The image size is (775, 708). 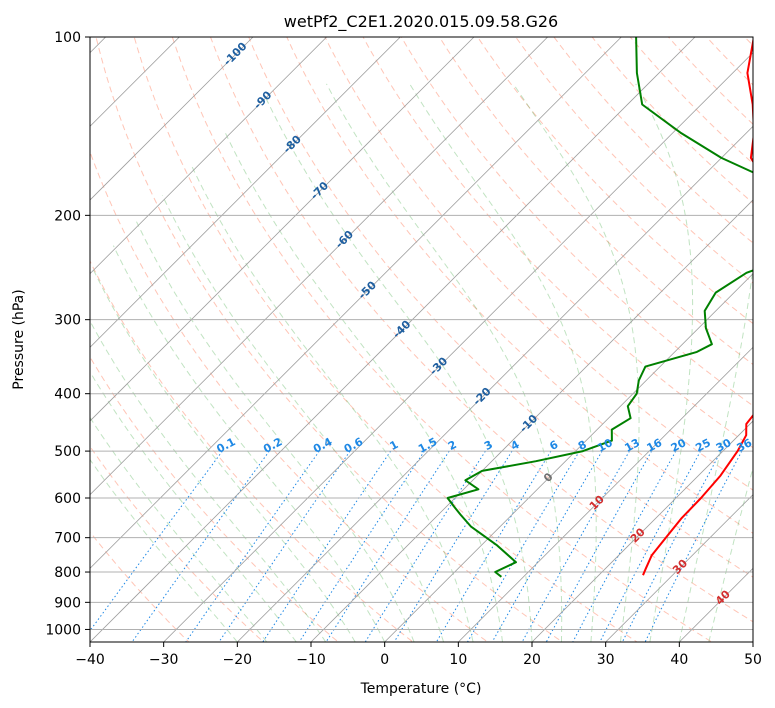 What do you see at coordinates (745, 445) in the screenshot?
I see `mixing-ratio-label: 36` at bounding box center [745, 445].